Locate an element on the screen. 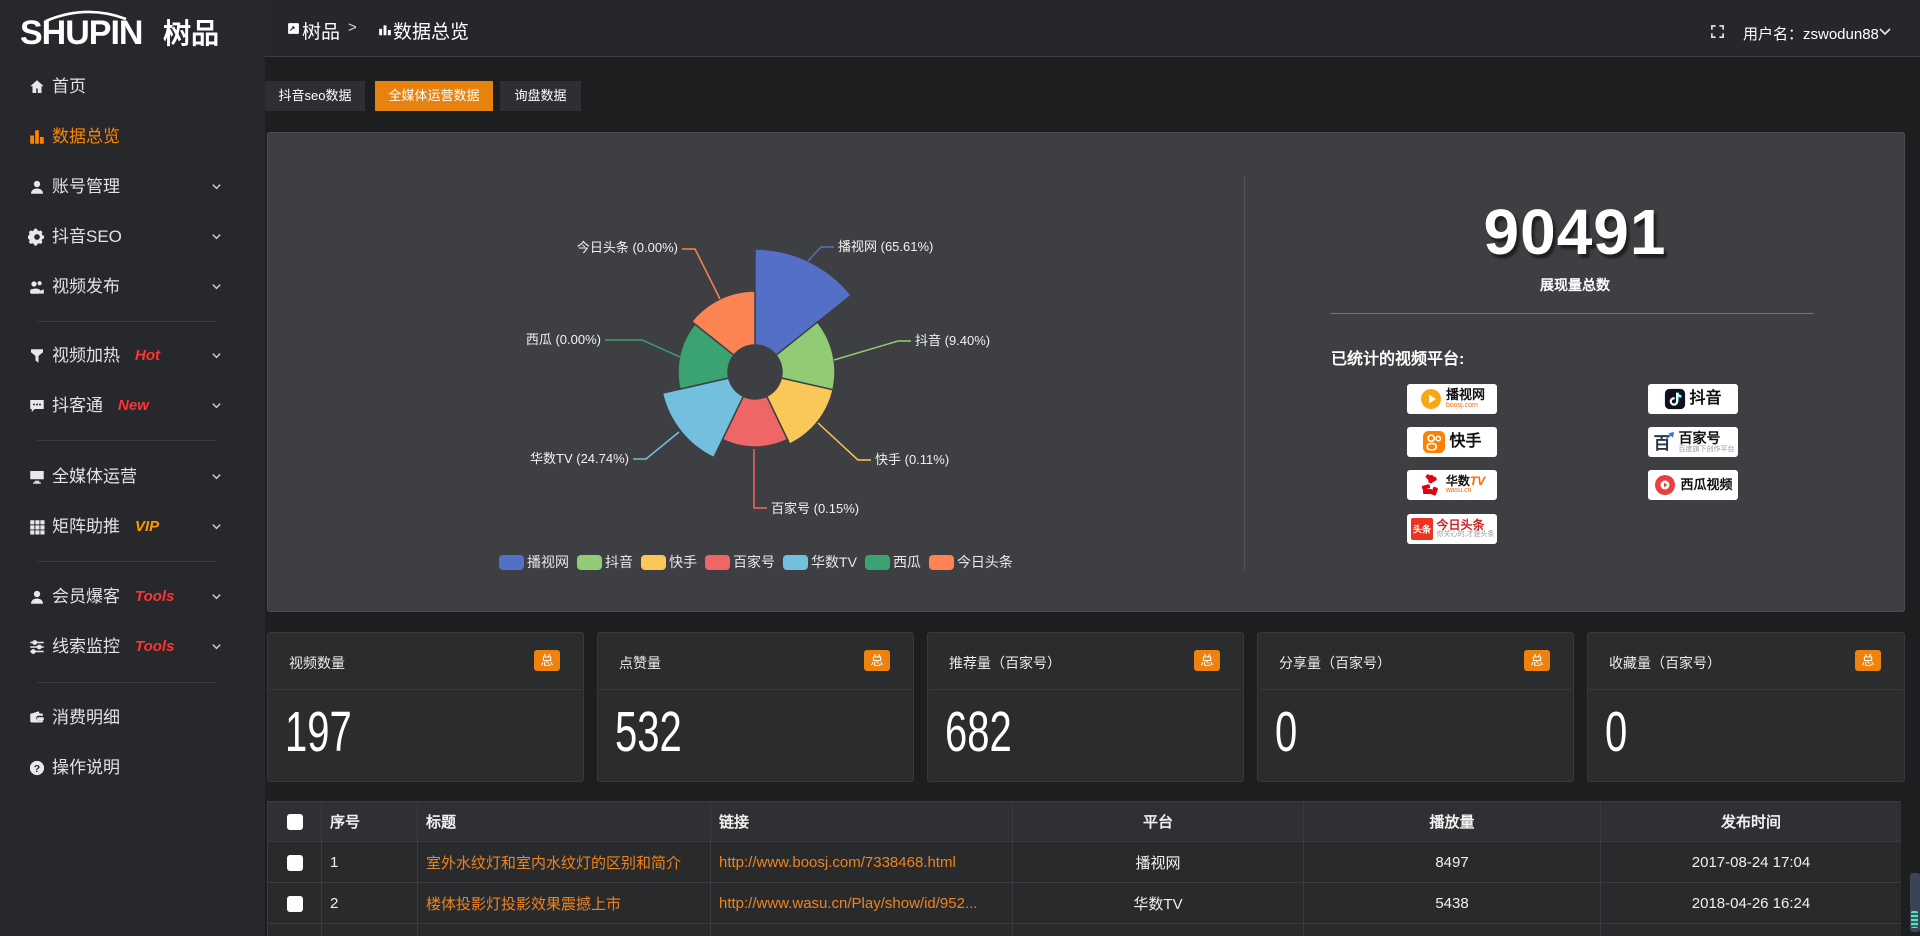 The height and width of the screenshot is (936, 1920). svg-text: 华数TV (24.74%) is located at coordinates (579, 458).